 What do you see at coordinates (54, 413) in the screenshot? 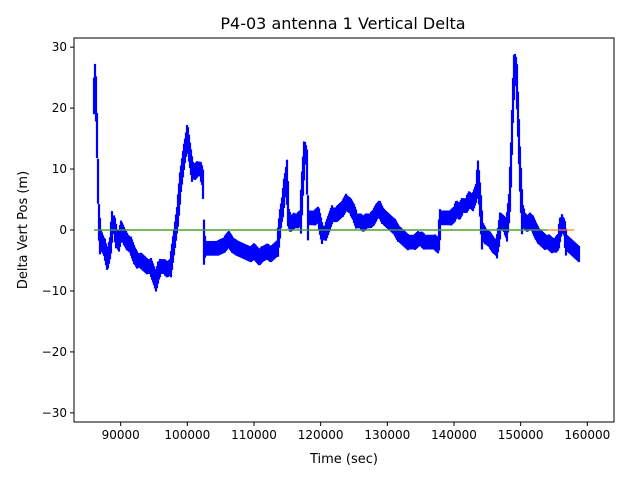
I see `y-tick-label: −30` at bounding box center [54, 413].